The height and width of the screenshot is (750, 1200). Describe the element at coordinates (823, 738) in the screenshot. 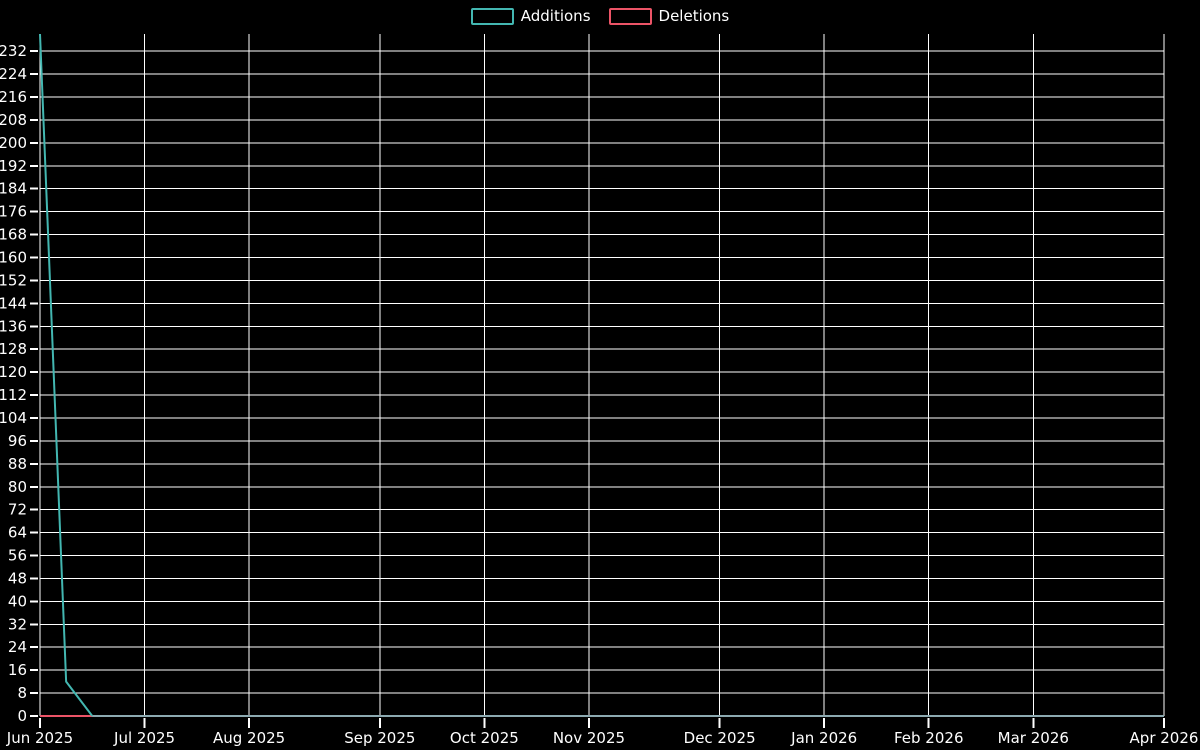

I see `x-axis-label: Jan 2026` at that location.